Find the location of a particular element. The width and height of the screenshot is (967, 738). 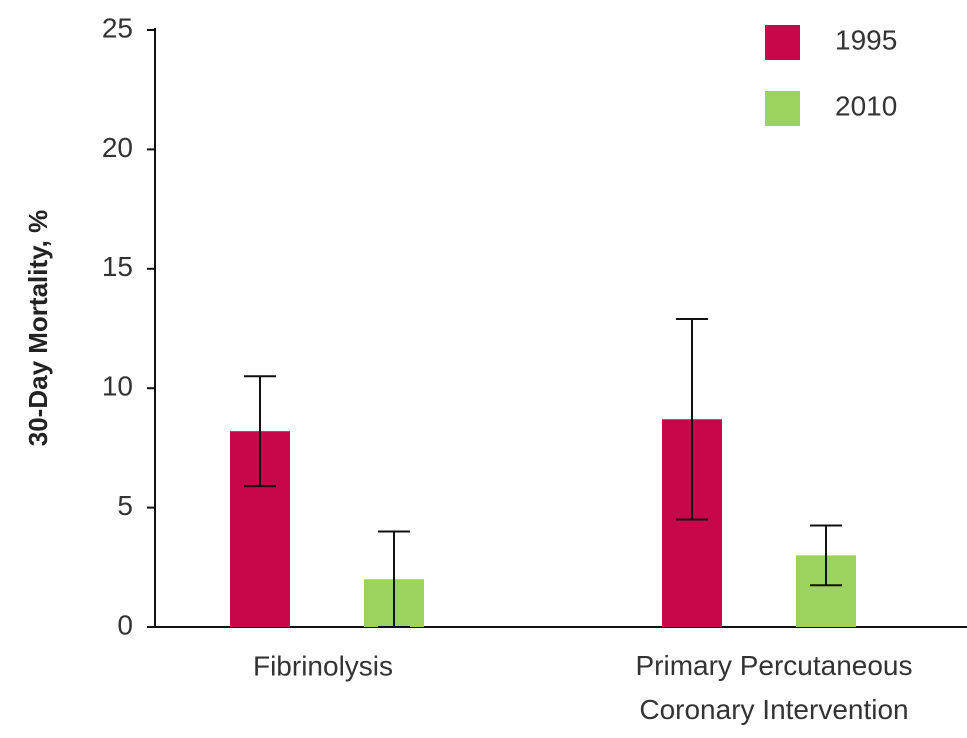

y-axis-label: 30-Day Mortality, % is located at coordinates (38, 328).